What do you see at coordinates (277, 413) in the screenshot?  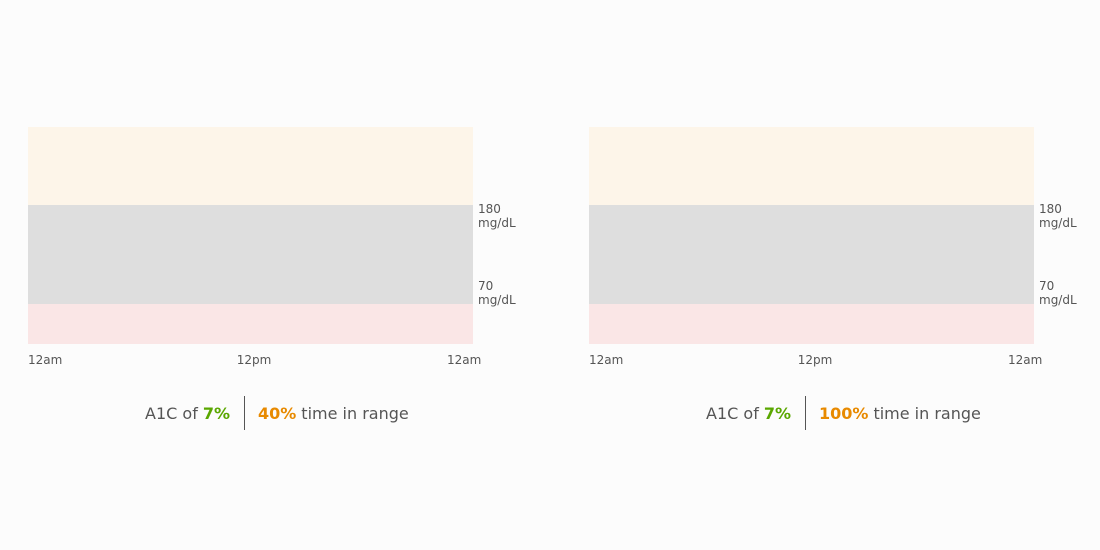 I see `tir-value: 40%` at bounding box center [277, 413].